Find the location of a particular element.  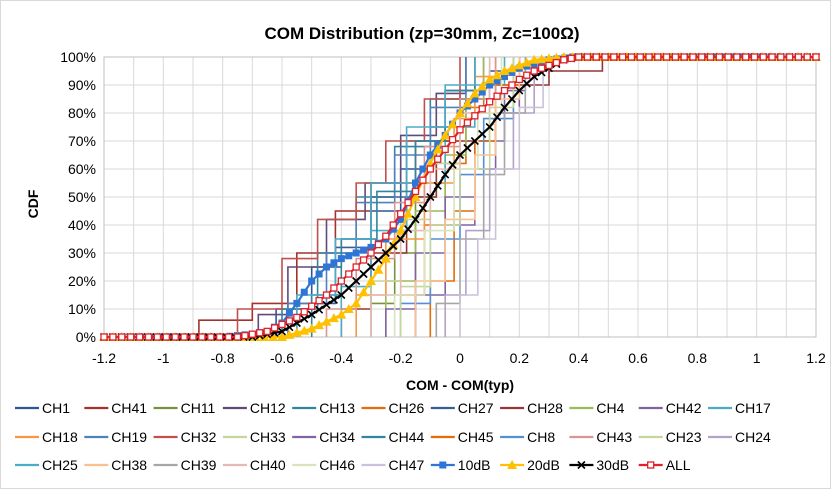

x-tick-label: 1.2 is located at coordinates (816, 358).